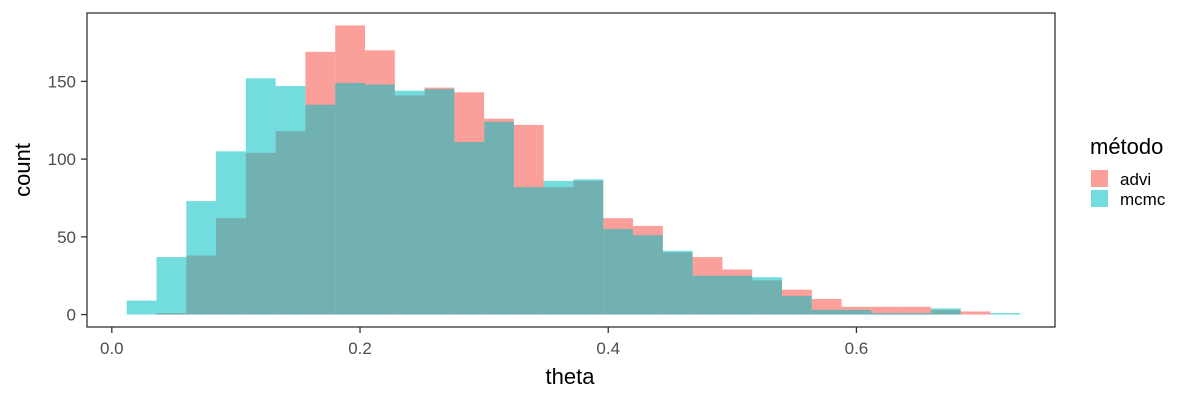 This screenshot has height=400, width=1200. I want to click on legend-label-mcmc: mcmc, so click(1143, 199).